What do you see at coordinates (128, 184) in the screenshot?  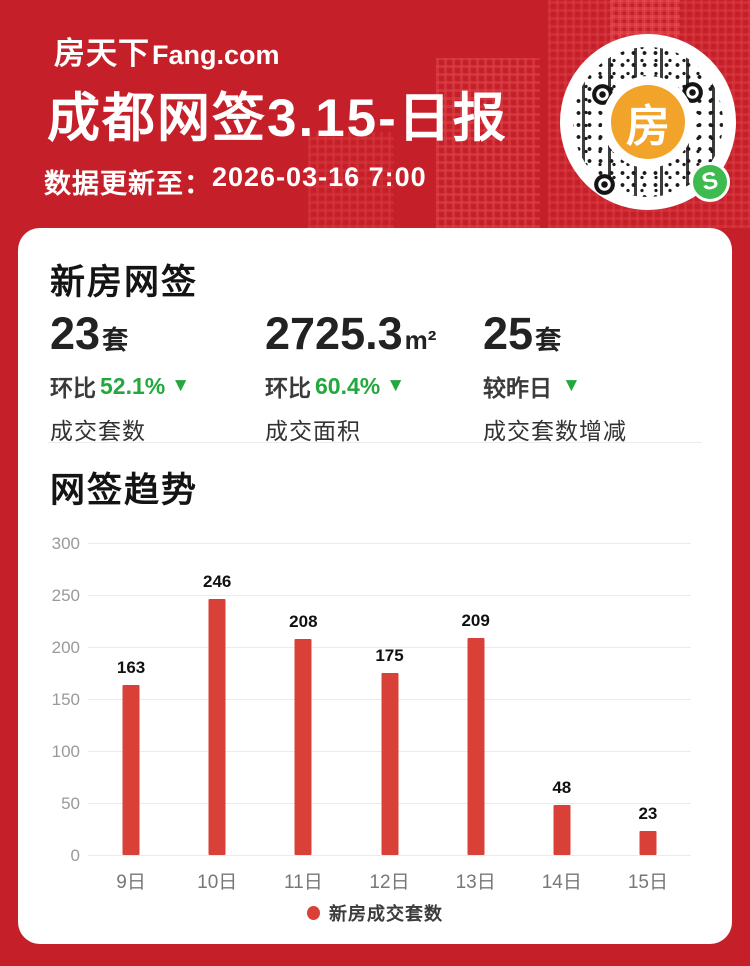 I see `update-label: 数据更新至：` at bounding box center [128, 184].